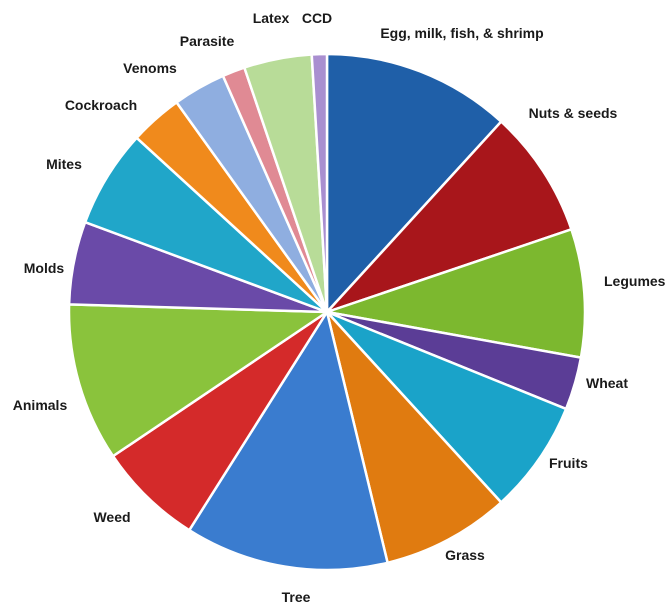 Image resolution: width=672 pixels, height=606 pixels. Describe the element at coordinates (64, 164) in the screenshot. I see `slice-label-mites: Mites` at that location.